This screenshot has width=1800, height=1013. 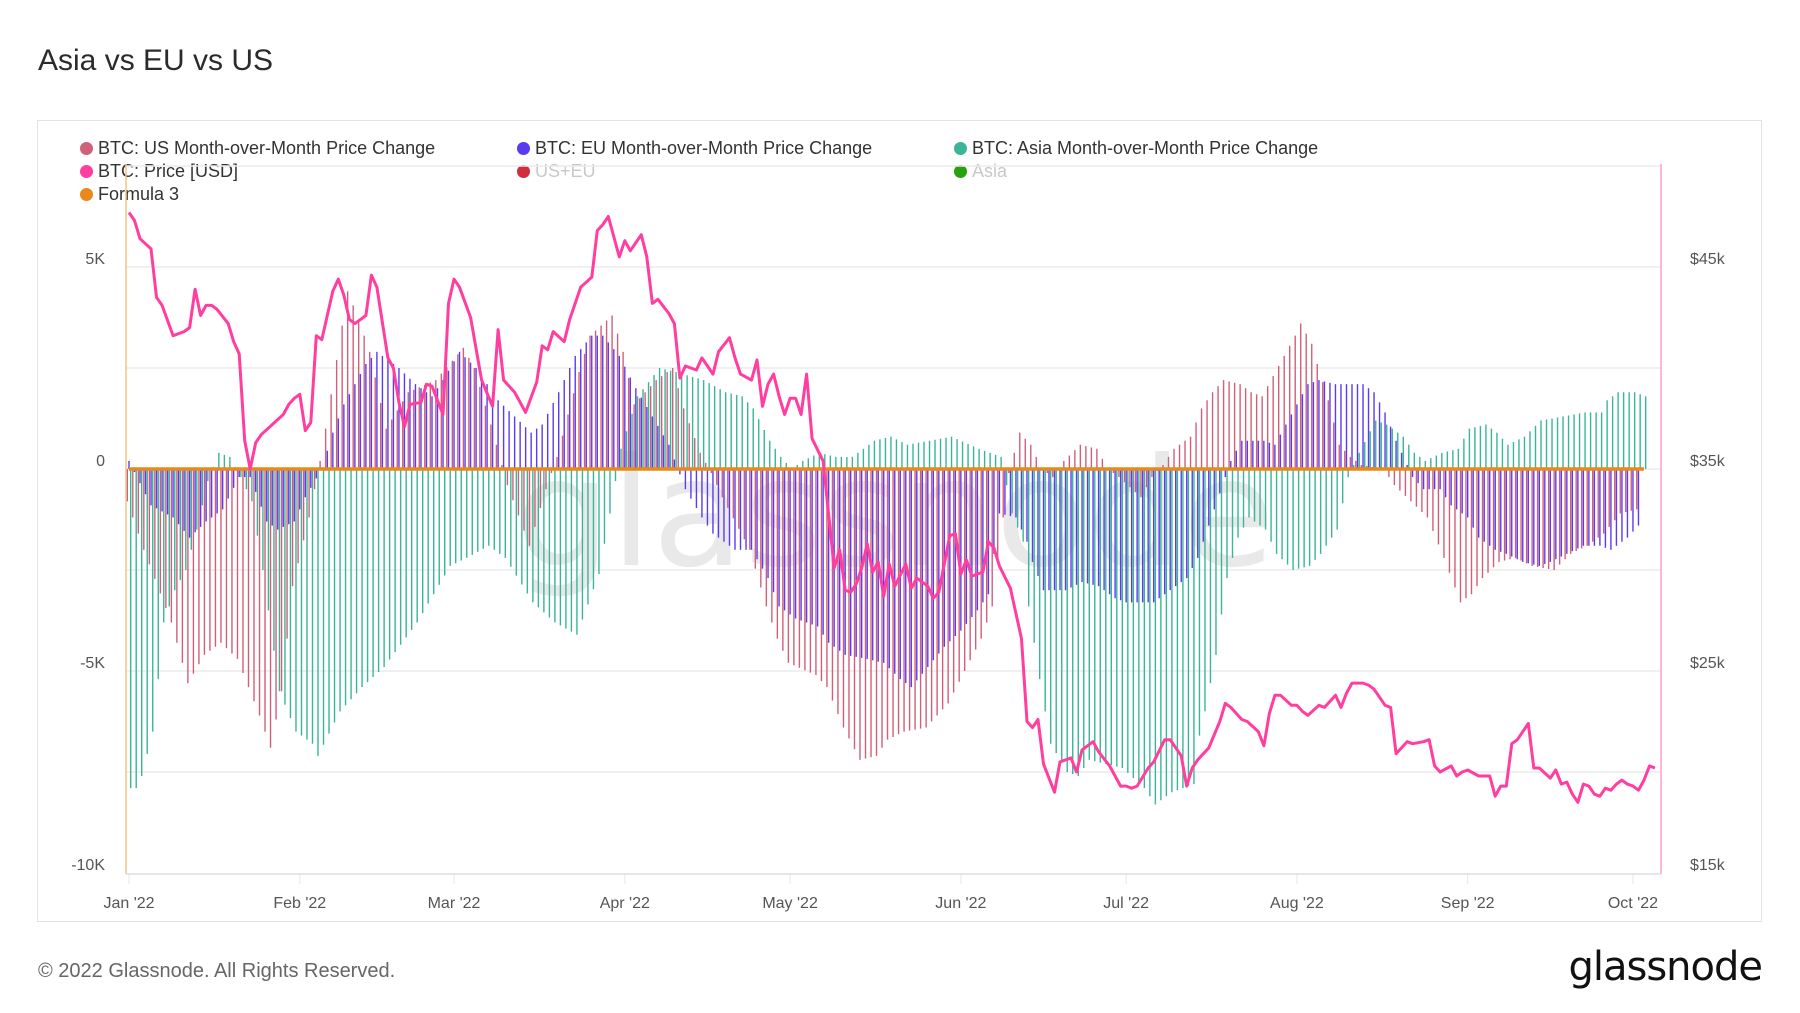 I want to click on legend-label: BTC: Asia Month-over-Month Price Change, so click(x=1145, y=148).